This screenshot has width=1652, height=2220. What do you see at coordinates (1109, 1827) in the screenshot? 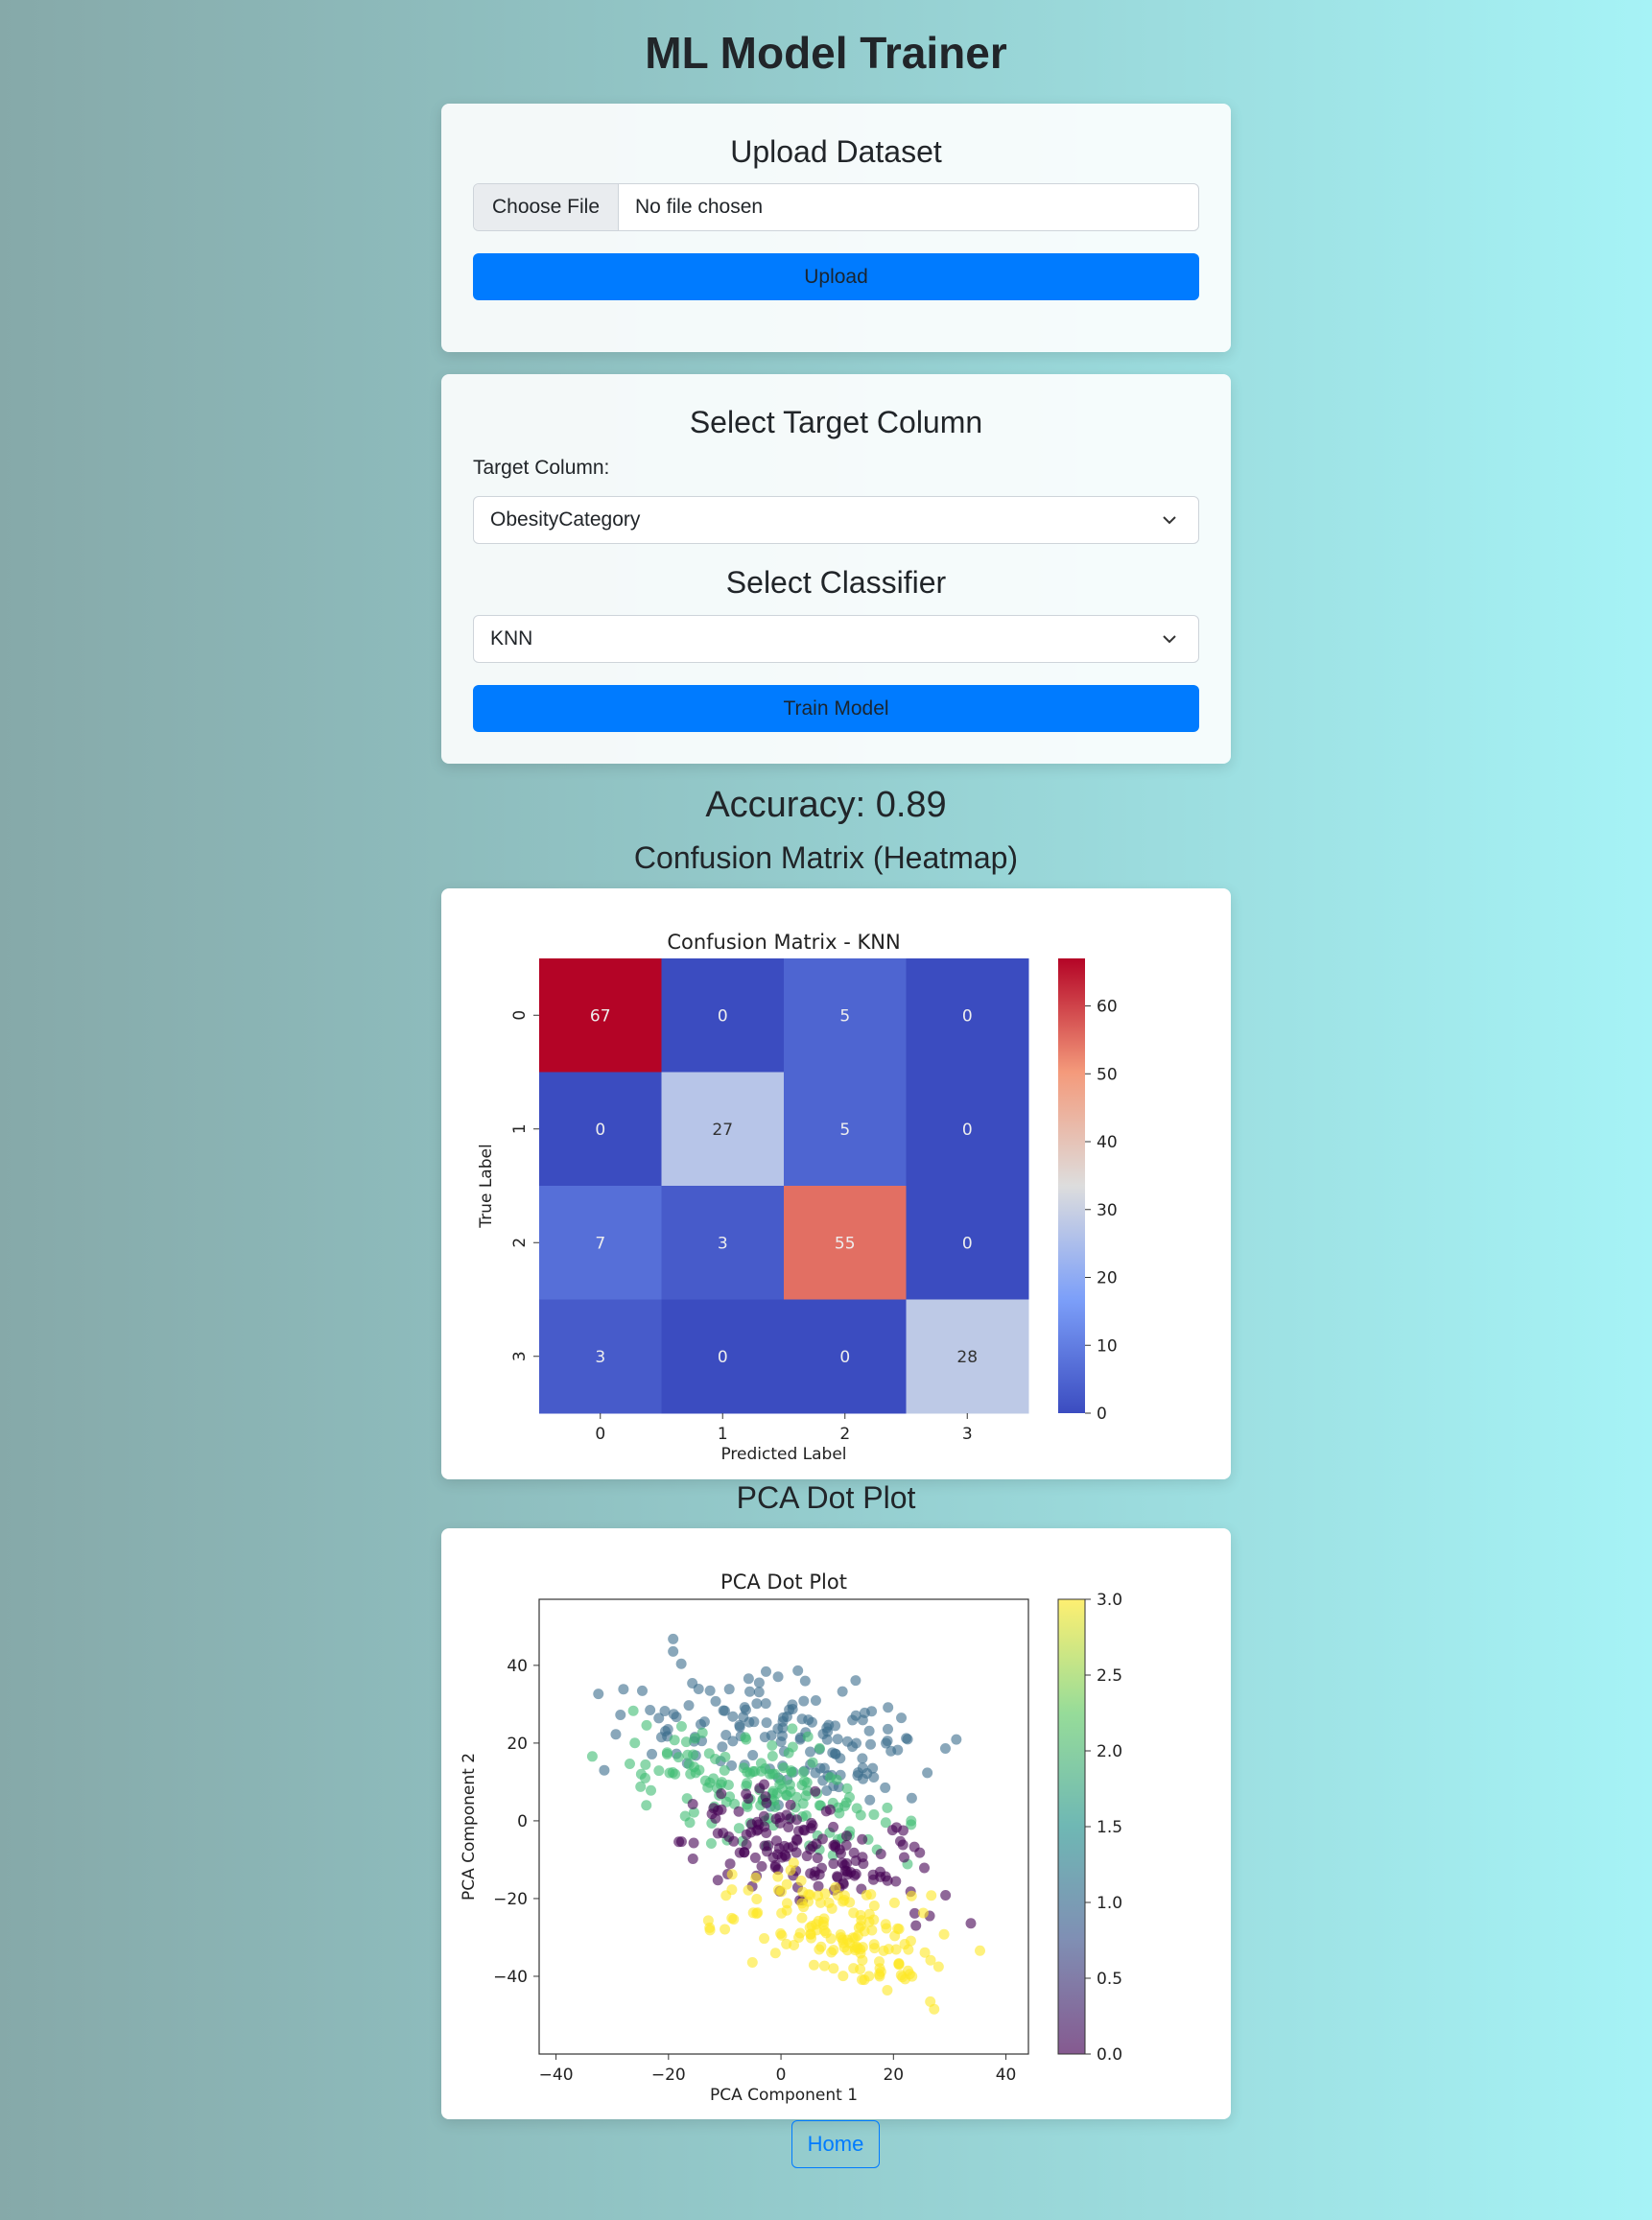
I see `colorbar-tick-label: 1.5` at bounding box center [1109, 1827].